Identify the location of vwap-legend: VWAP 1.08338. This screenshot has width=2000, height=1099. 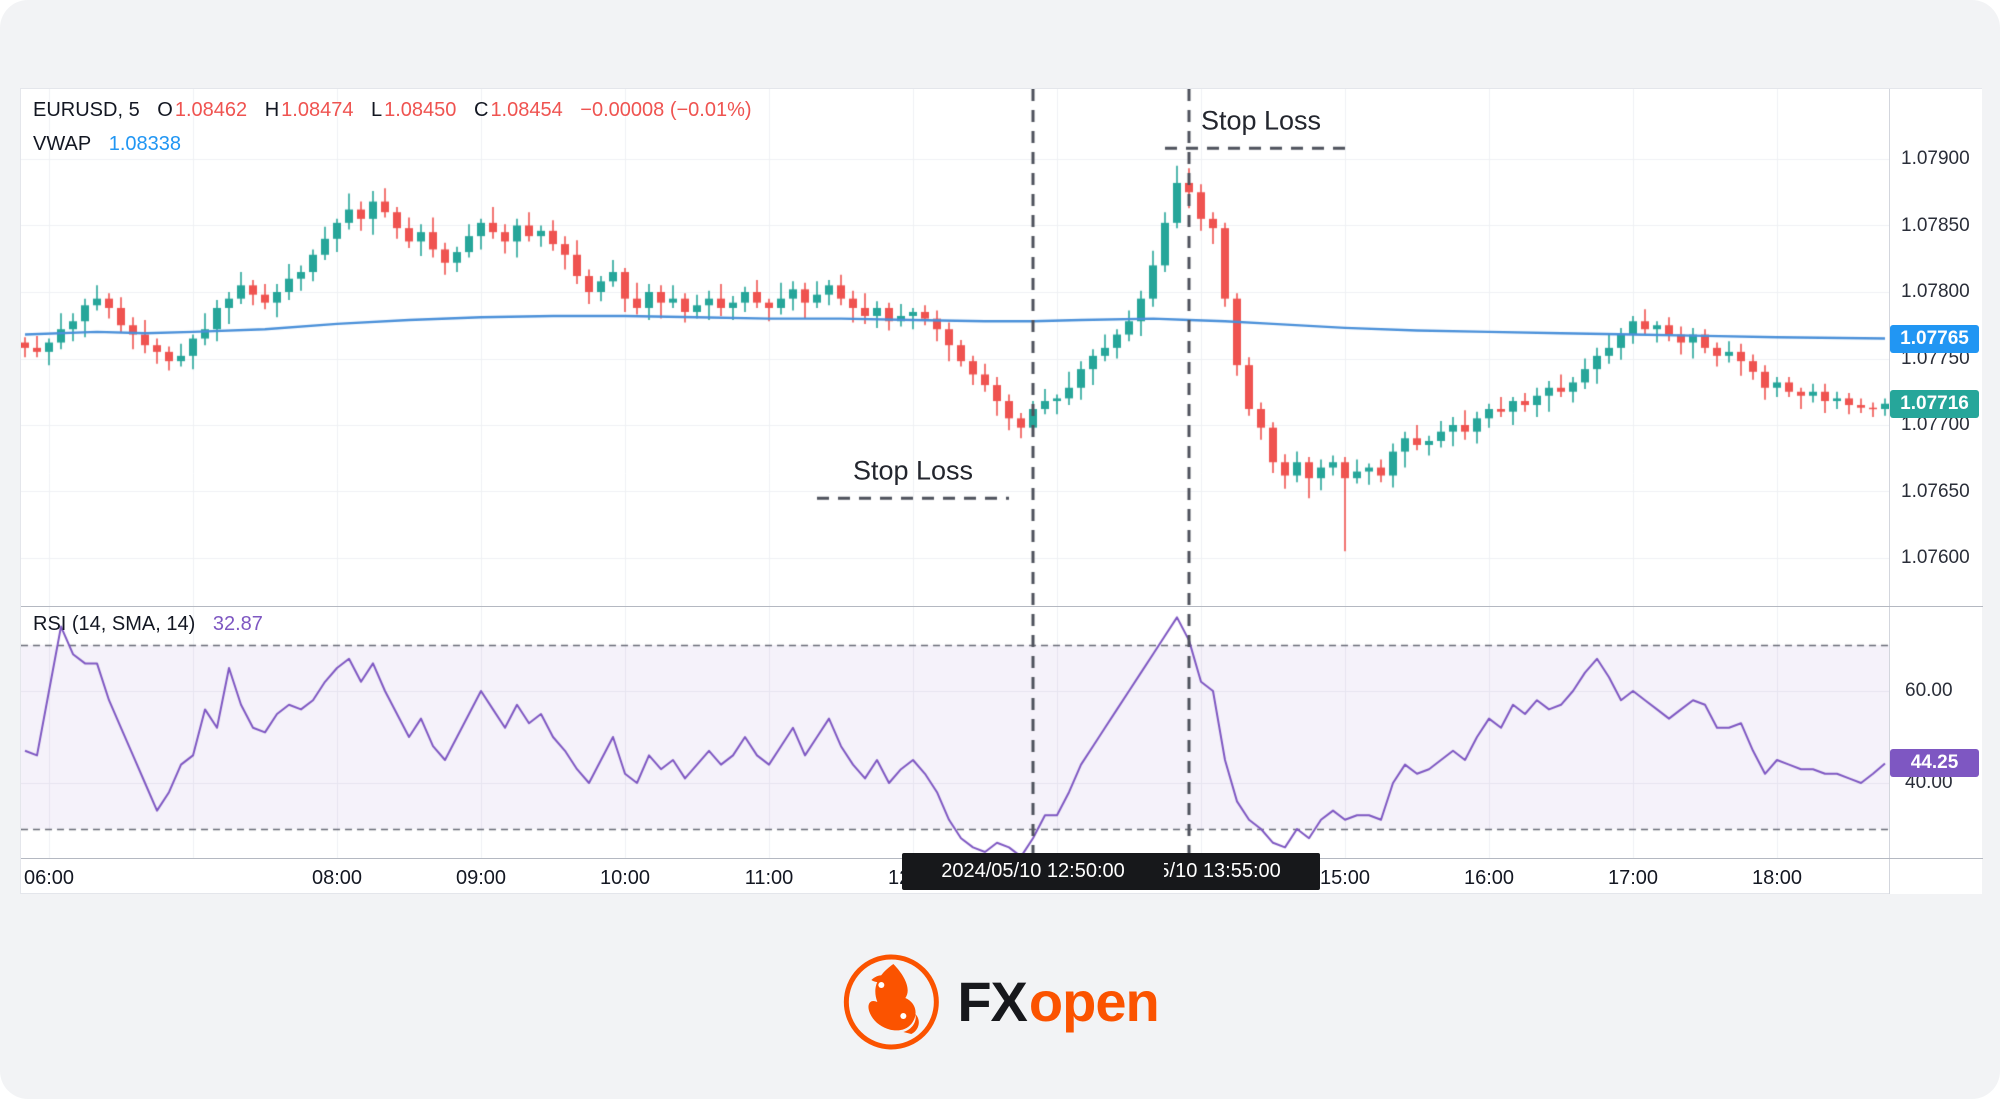
(107, 144).